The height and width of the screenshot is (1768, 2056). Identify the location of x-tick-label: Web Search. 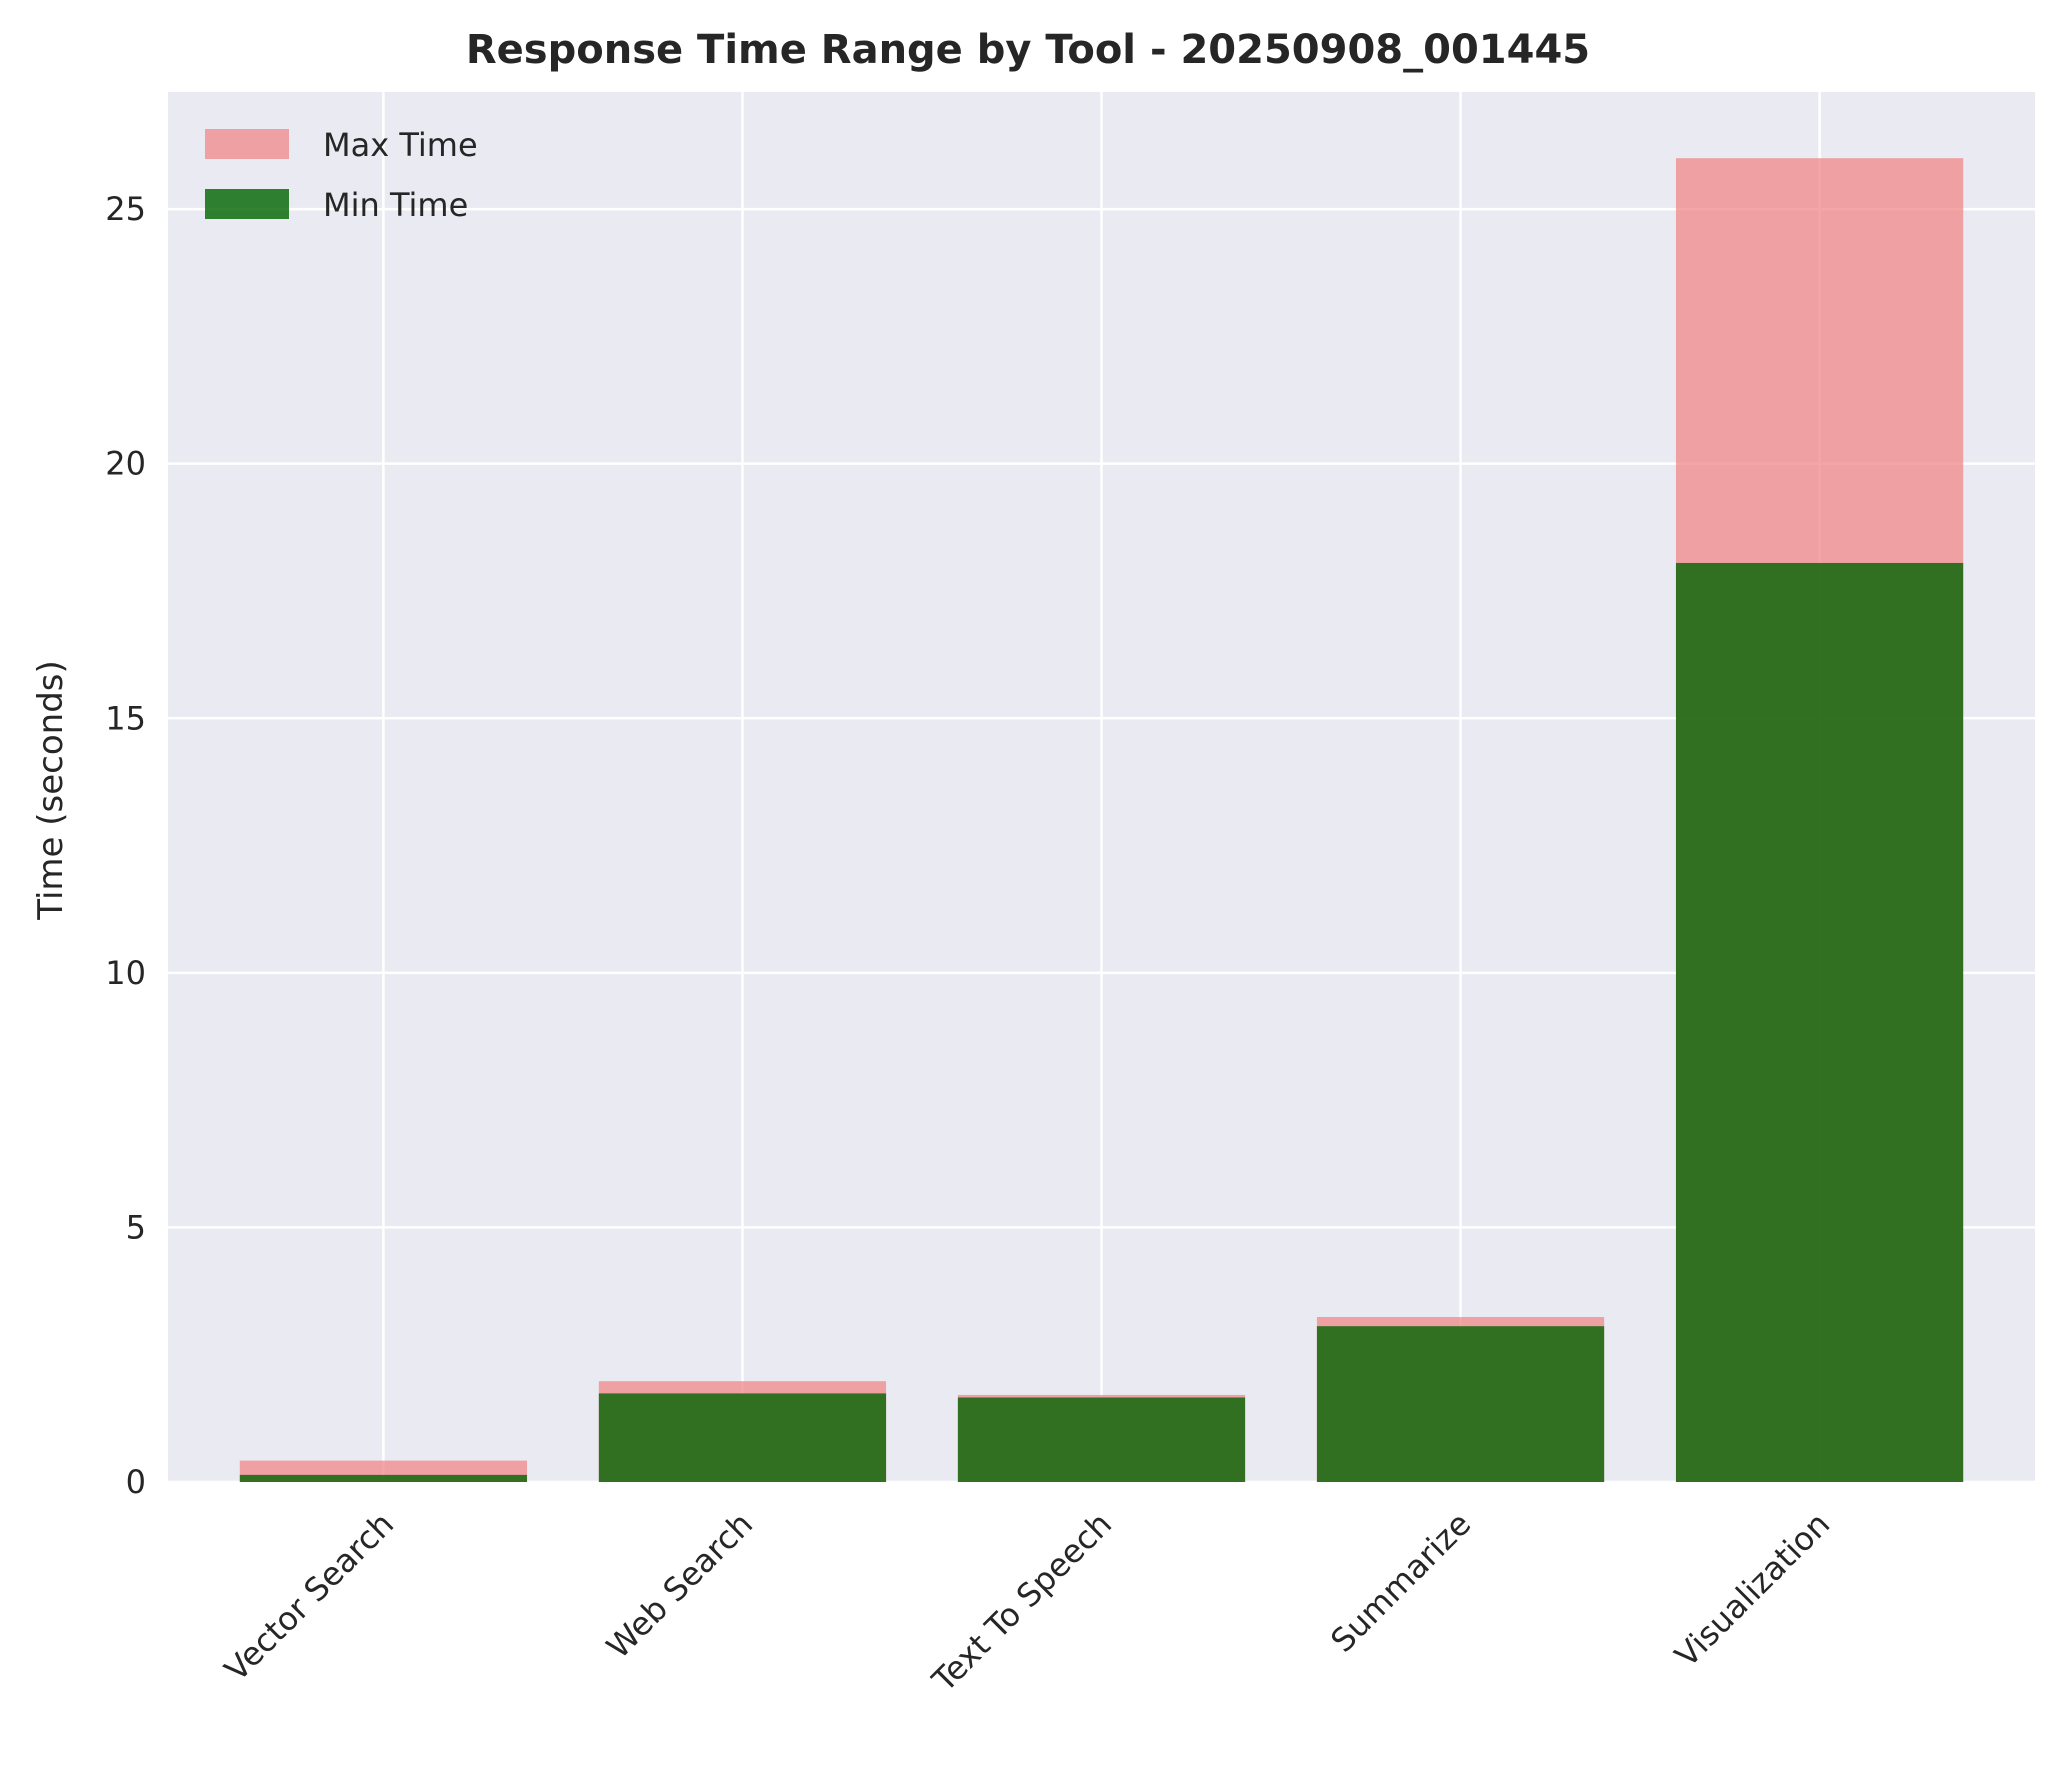
(679, 1585).